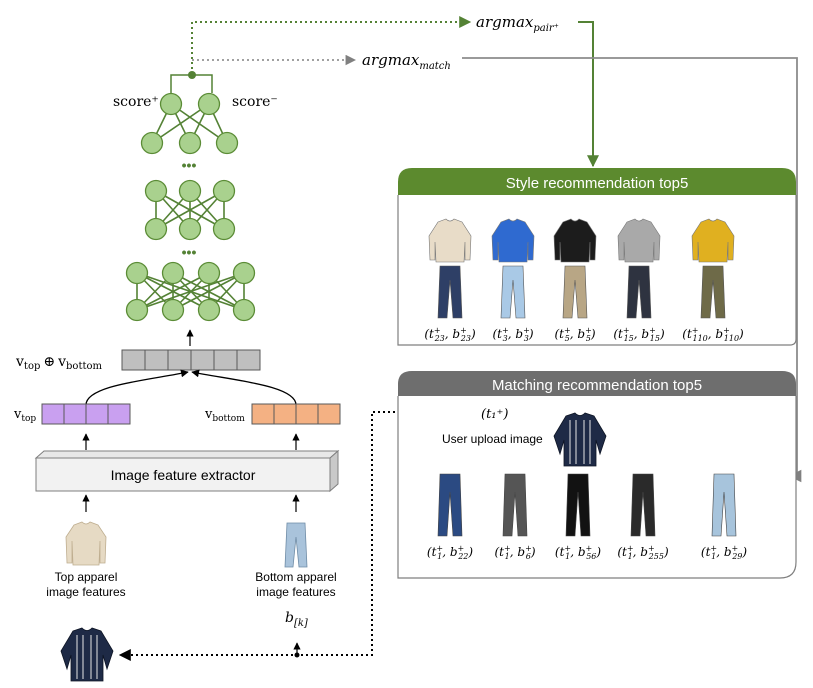 The height and width of the screenshot is (688, 813). Describe the element at coordinates (713, 334) in the screenshot. I see `style-pair-label: (t+ 110, b+ 110)` at that location.